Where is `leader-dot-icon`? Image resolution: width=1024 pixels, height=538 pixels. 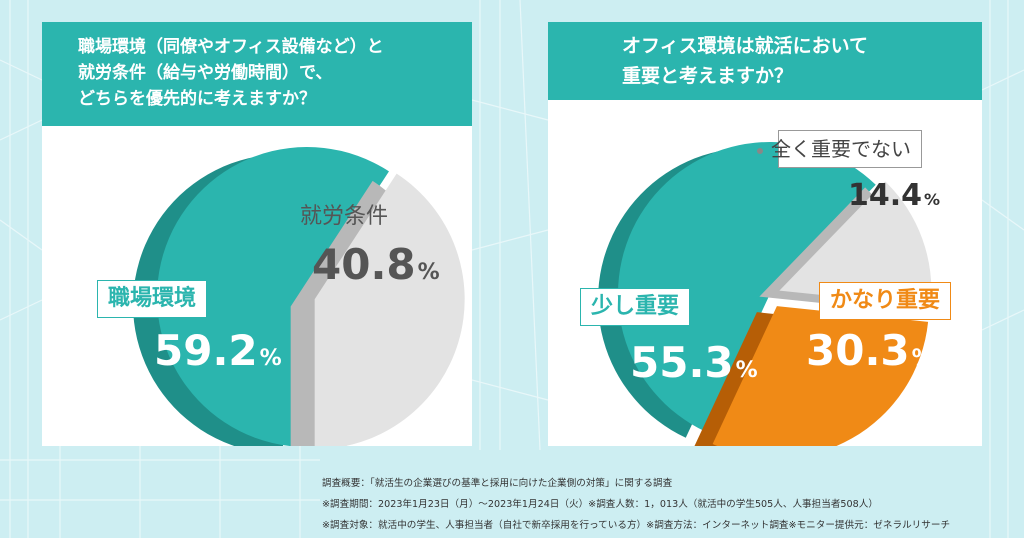
leader-dot-icon is located at coordinates (760, 150).